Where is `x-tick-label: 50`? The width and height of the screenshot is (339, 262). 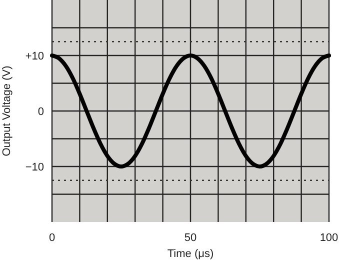 x-tick-label: 50 is located at coordinates (190, 238).